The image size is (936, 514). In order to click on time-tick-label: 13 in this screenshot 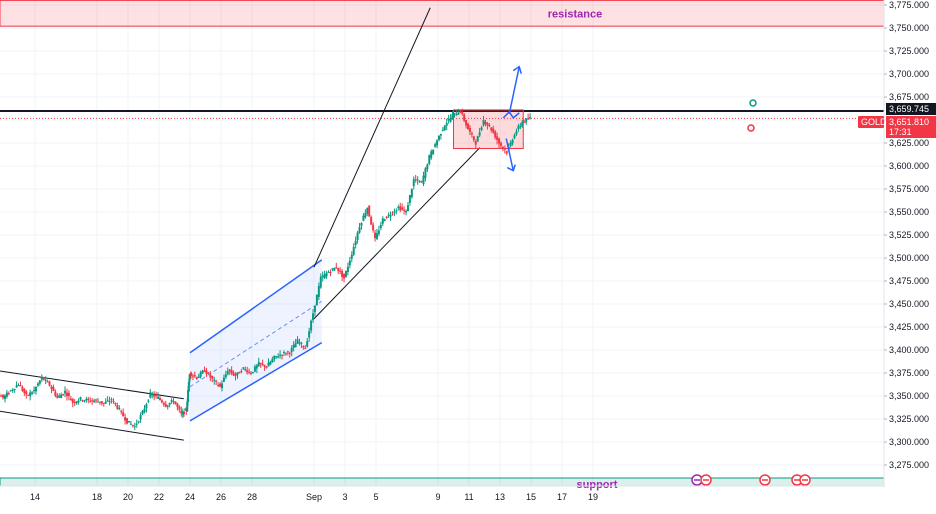, I will do `click(500, 497)`.